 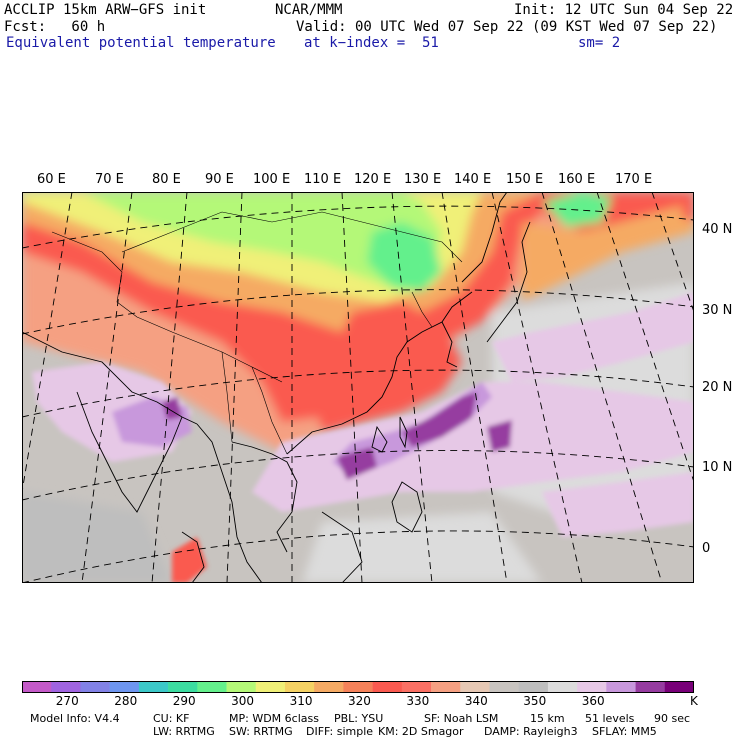 I want to click on footer-sw: SW: RRTMG, so click(x=261, y=731).